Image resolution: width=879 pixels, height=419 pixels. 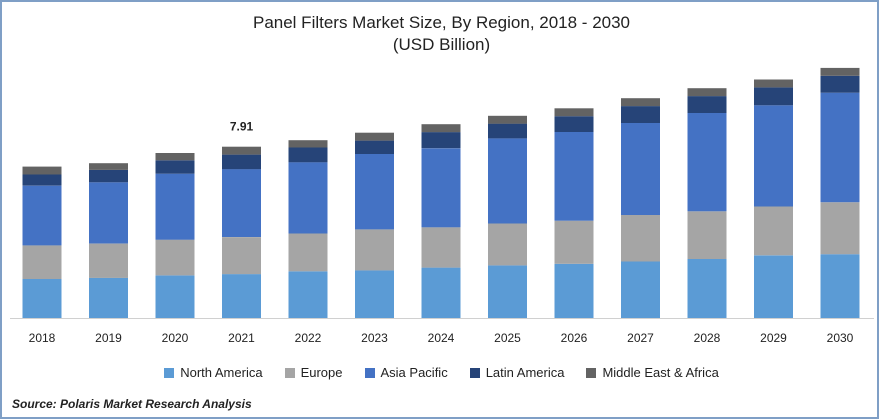 I want to click on x-tick-label: 2023, so click(x=374, y=338).